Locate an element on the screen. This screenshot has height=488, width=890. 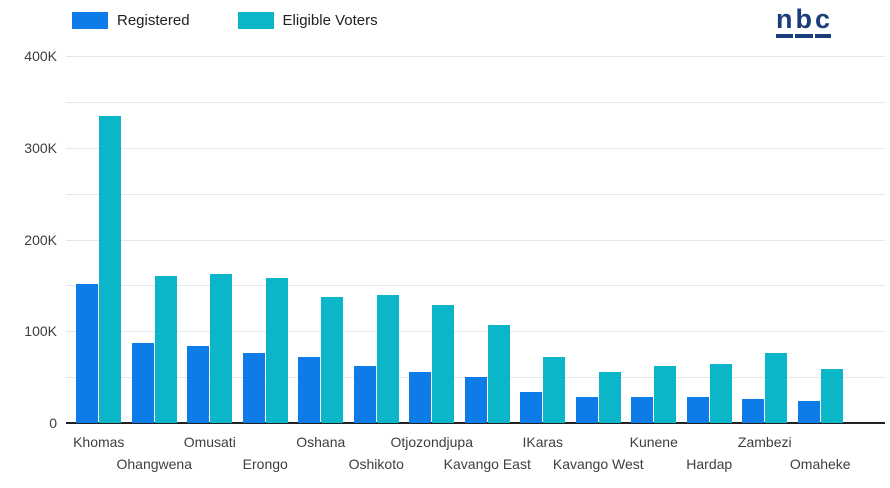
x-tick-label-otjozondjupa: Otjozondjupa is located at coordinates (432, 442).